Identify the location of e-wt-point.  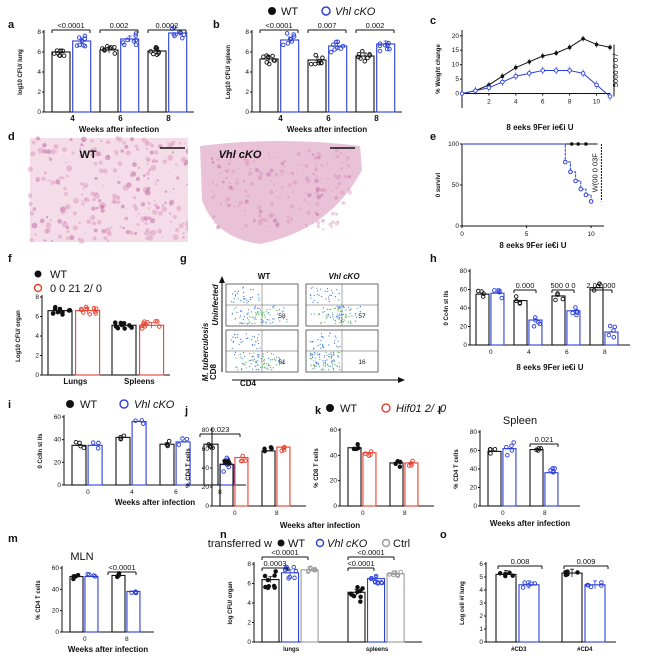
(578, 144).